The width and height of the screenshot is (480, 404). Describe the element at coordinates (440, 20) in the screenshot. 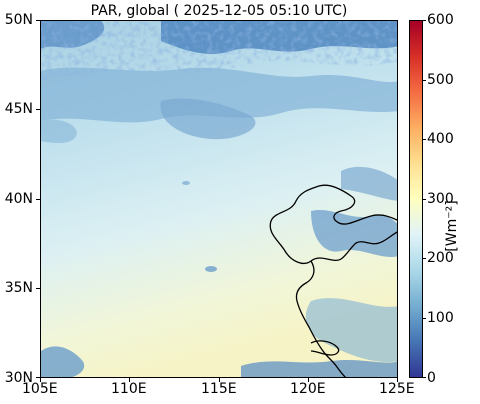

I see `colorbar-tick-label: 600` at that location.